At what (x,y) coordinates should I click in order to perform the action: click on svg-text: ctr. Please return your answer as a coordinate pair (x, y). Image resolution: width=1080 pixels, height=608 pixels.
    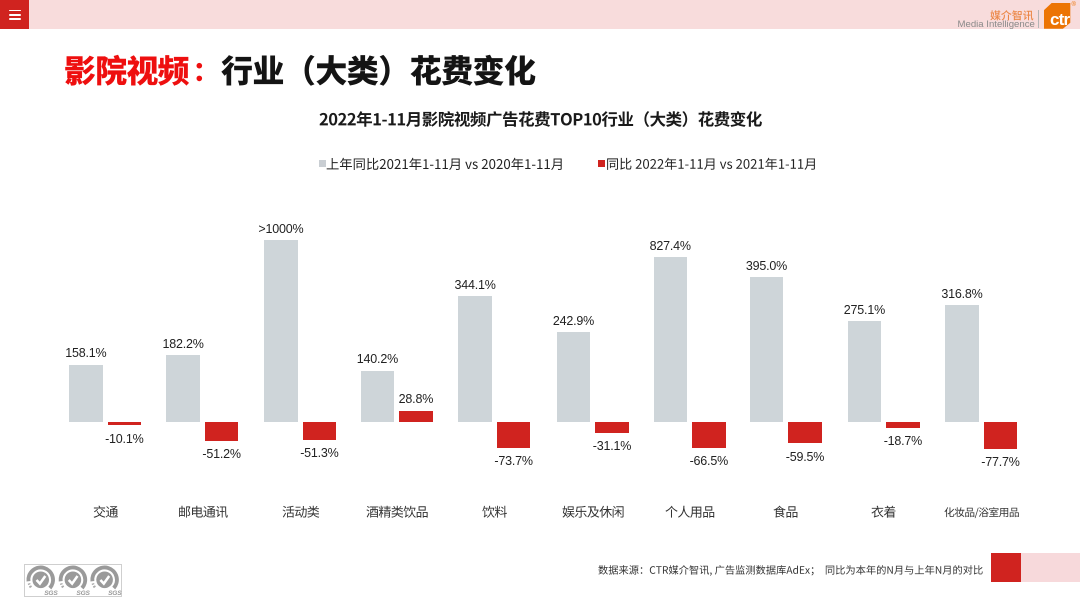
    Looking at the image, I should click on (1060, 19).